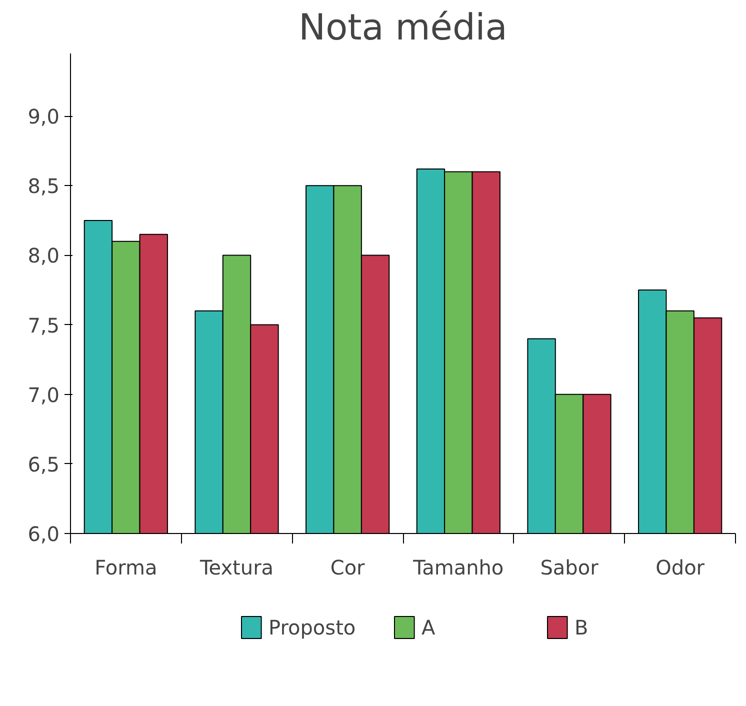  What do you see at coordinates (44, 534) in the screenshot?
I see `y-tick-label: 6,0` at bounding box center [44, 534].